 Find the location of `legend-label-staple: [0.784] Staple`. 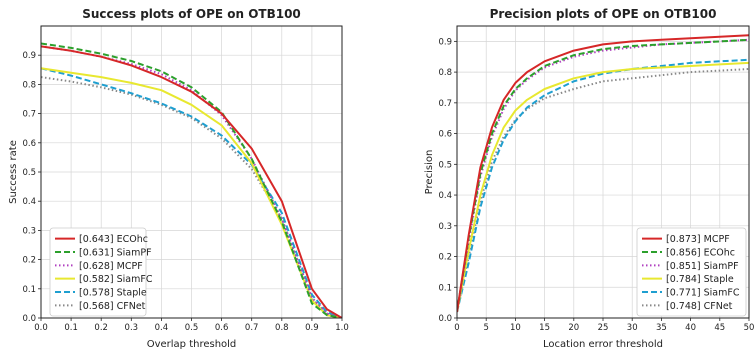

legend-label-staple: [0.784] Staple is located at coordinates (700, 279).